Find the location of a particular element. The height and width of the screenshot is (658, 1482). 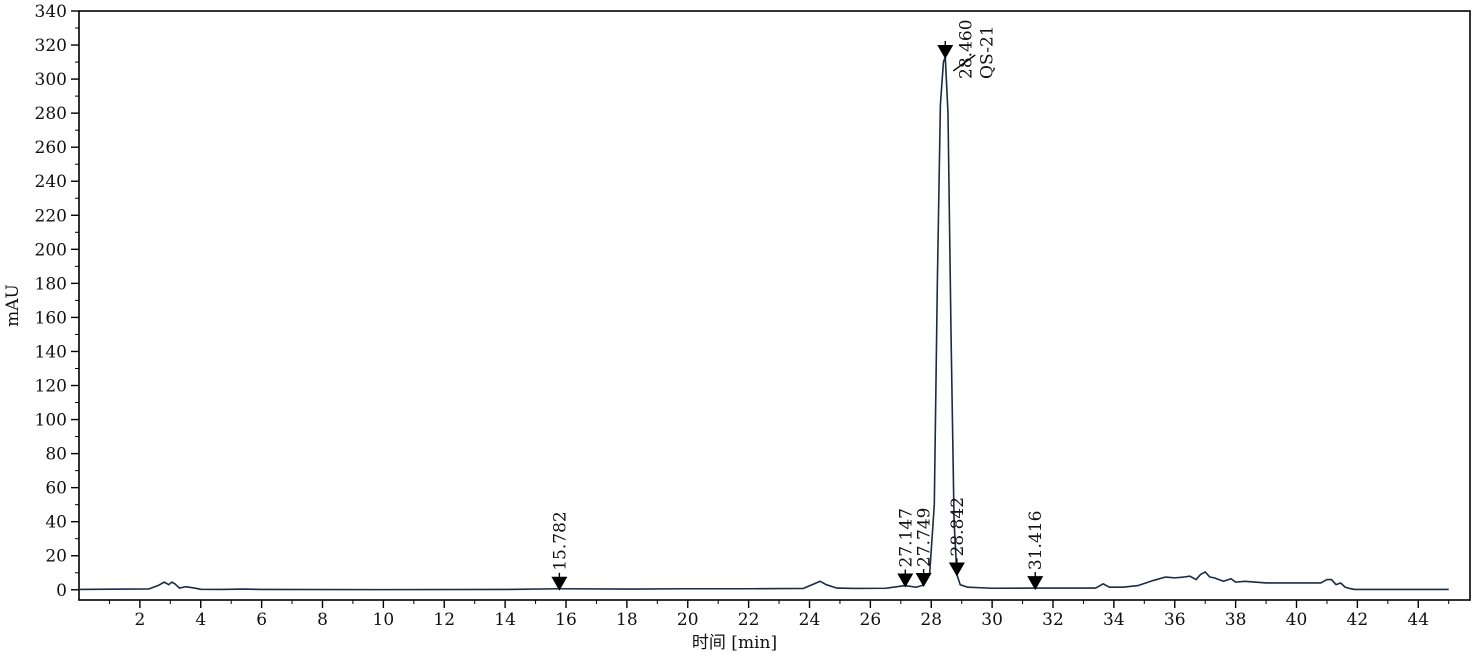

peak-marker: 15.782 is located at coordinates (560, 551).